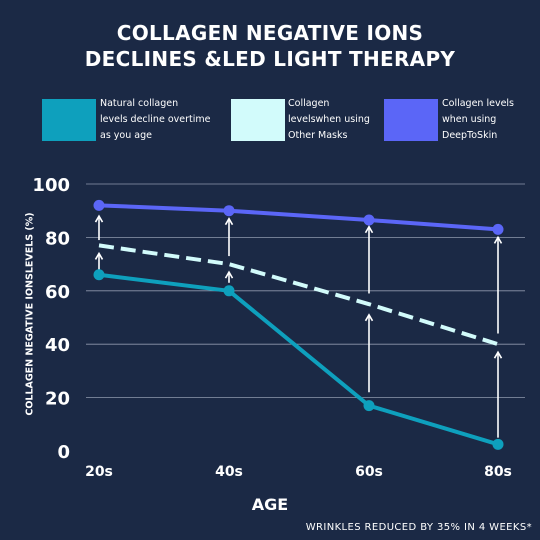 This screenshot has height=540, width=540. Describe the element at coordinates (57, 399) in the screenshot. I see `y-tick-label-20: 20` at that location.